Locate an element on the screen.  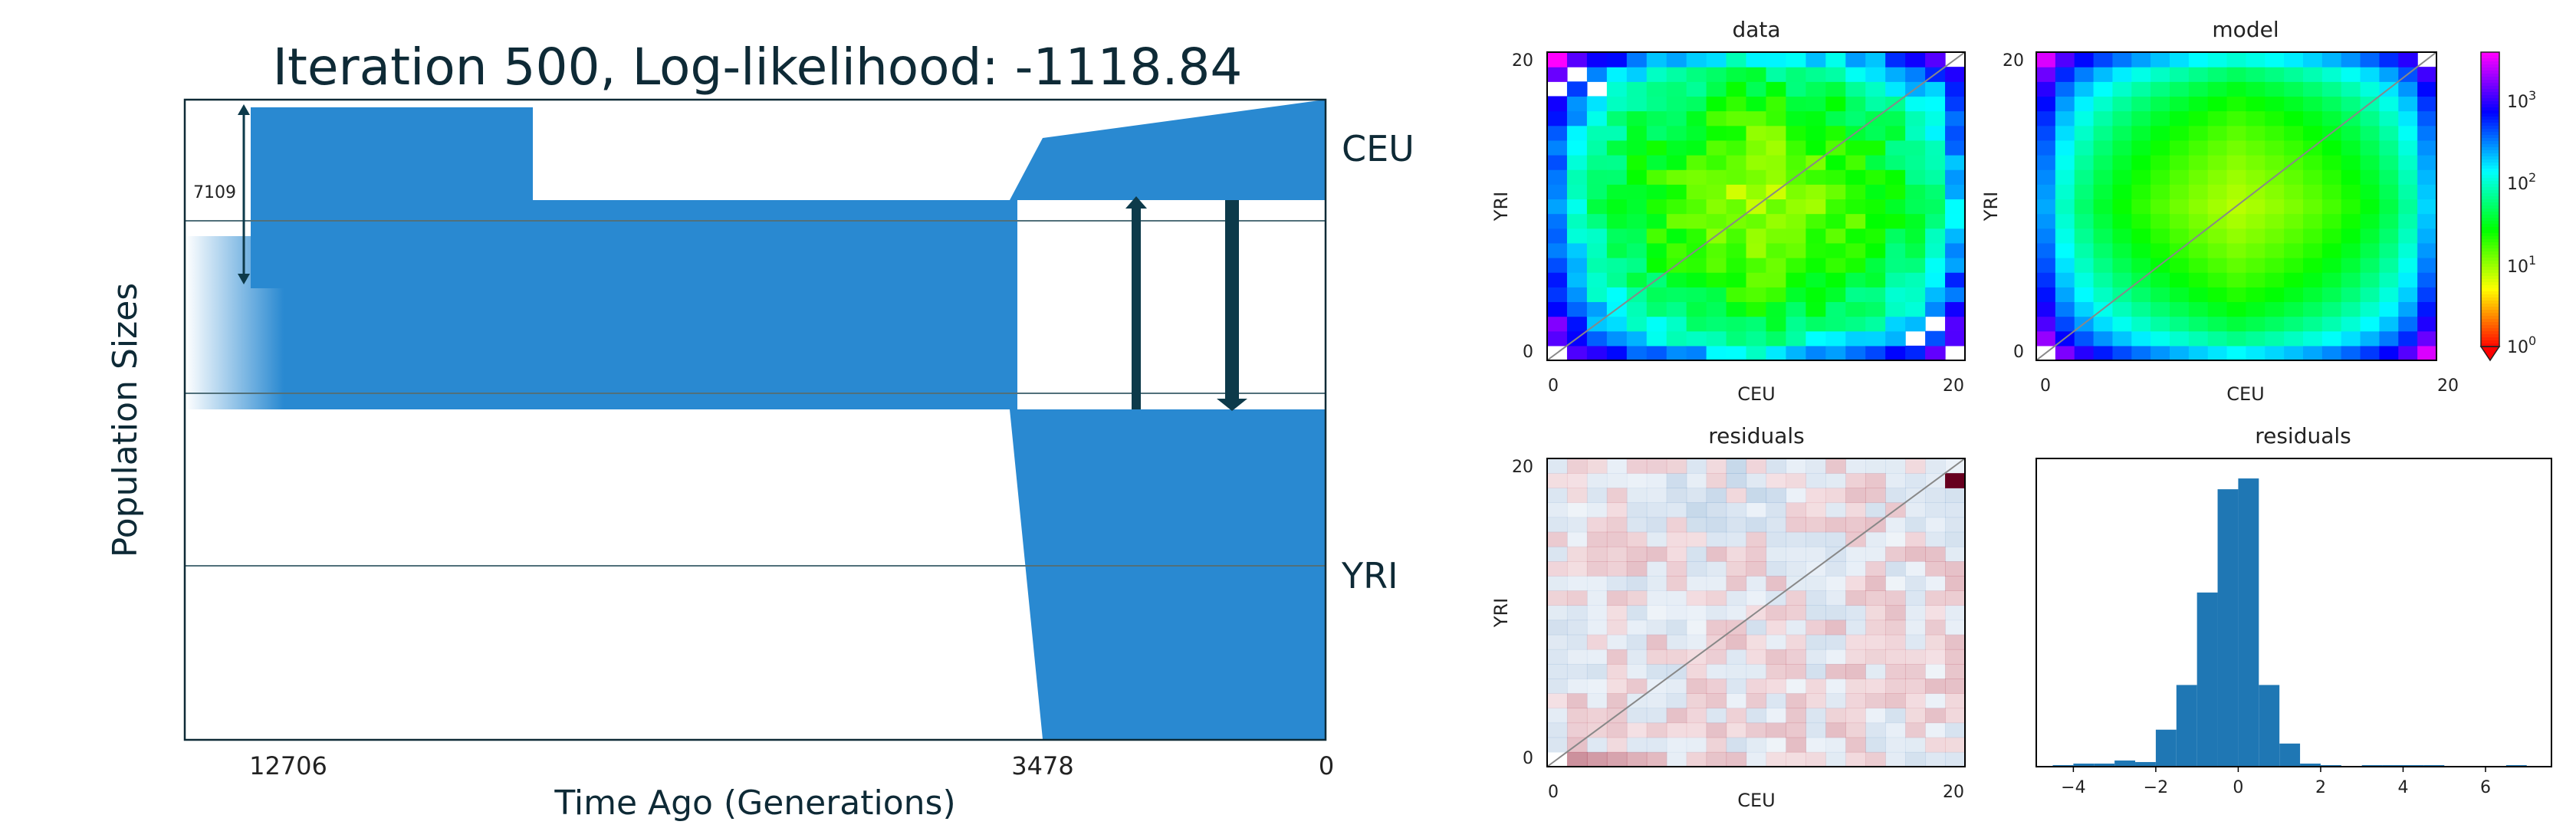
yri-population-area is located at coordinates (1167, 574).